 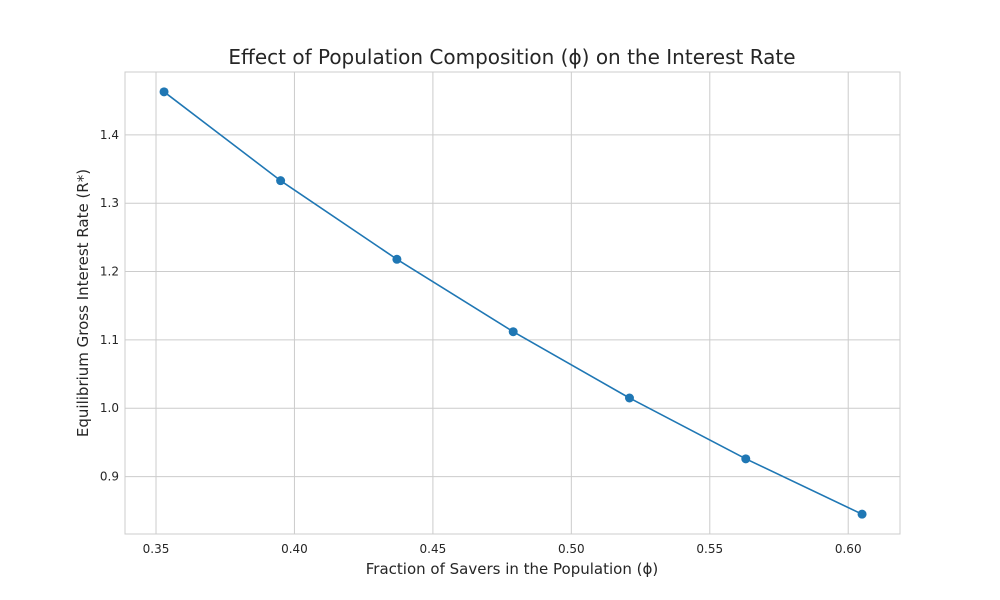 I want to click on x-tick-label: 0.60, so click(x=848, y=549).